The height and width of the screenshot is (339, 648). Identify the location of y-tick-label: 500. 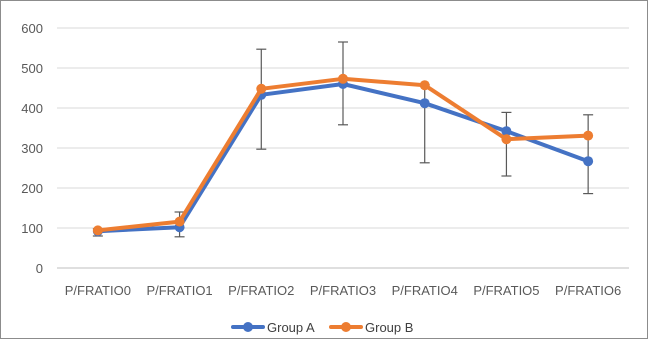
(32, 68).